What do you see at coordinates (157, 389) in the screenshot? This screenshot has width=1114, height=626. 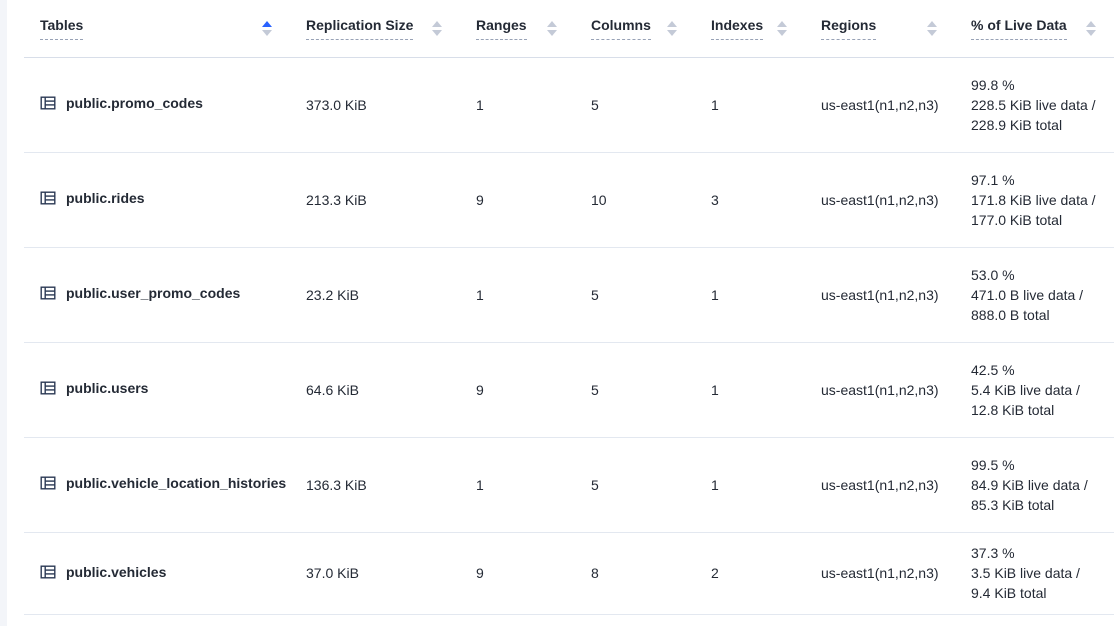 I see `table-name-cell: public.users` at bounding box center [157, 389].